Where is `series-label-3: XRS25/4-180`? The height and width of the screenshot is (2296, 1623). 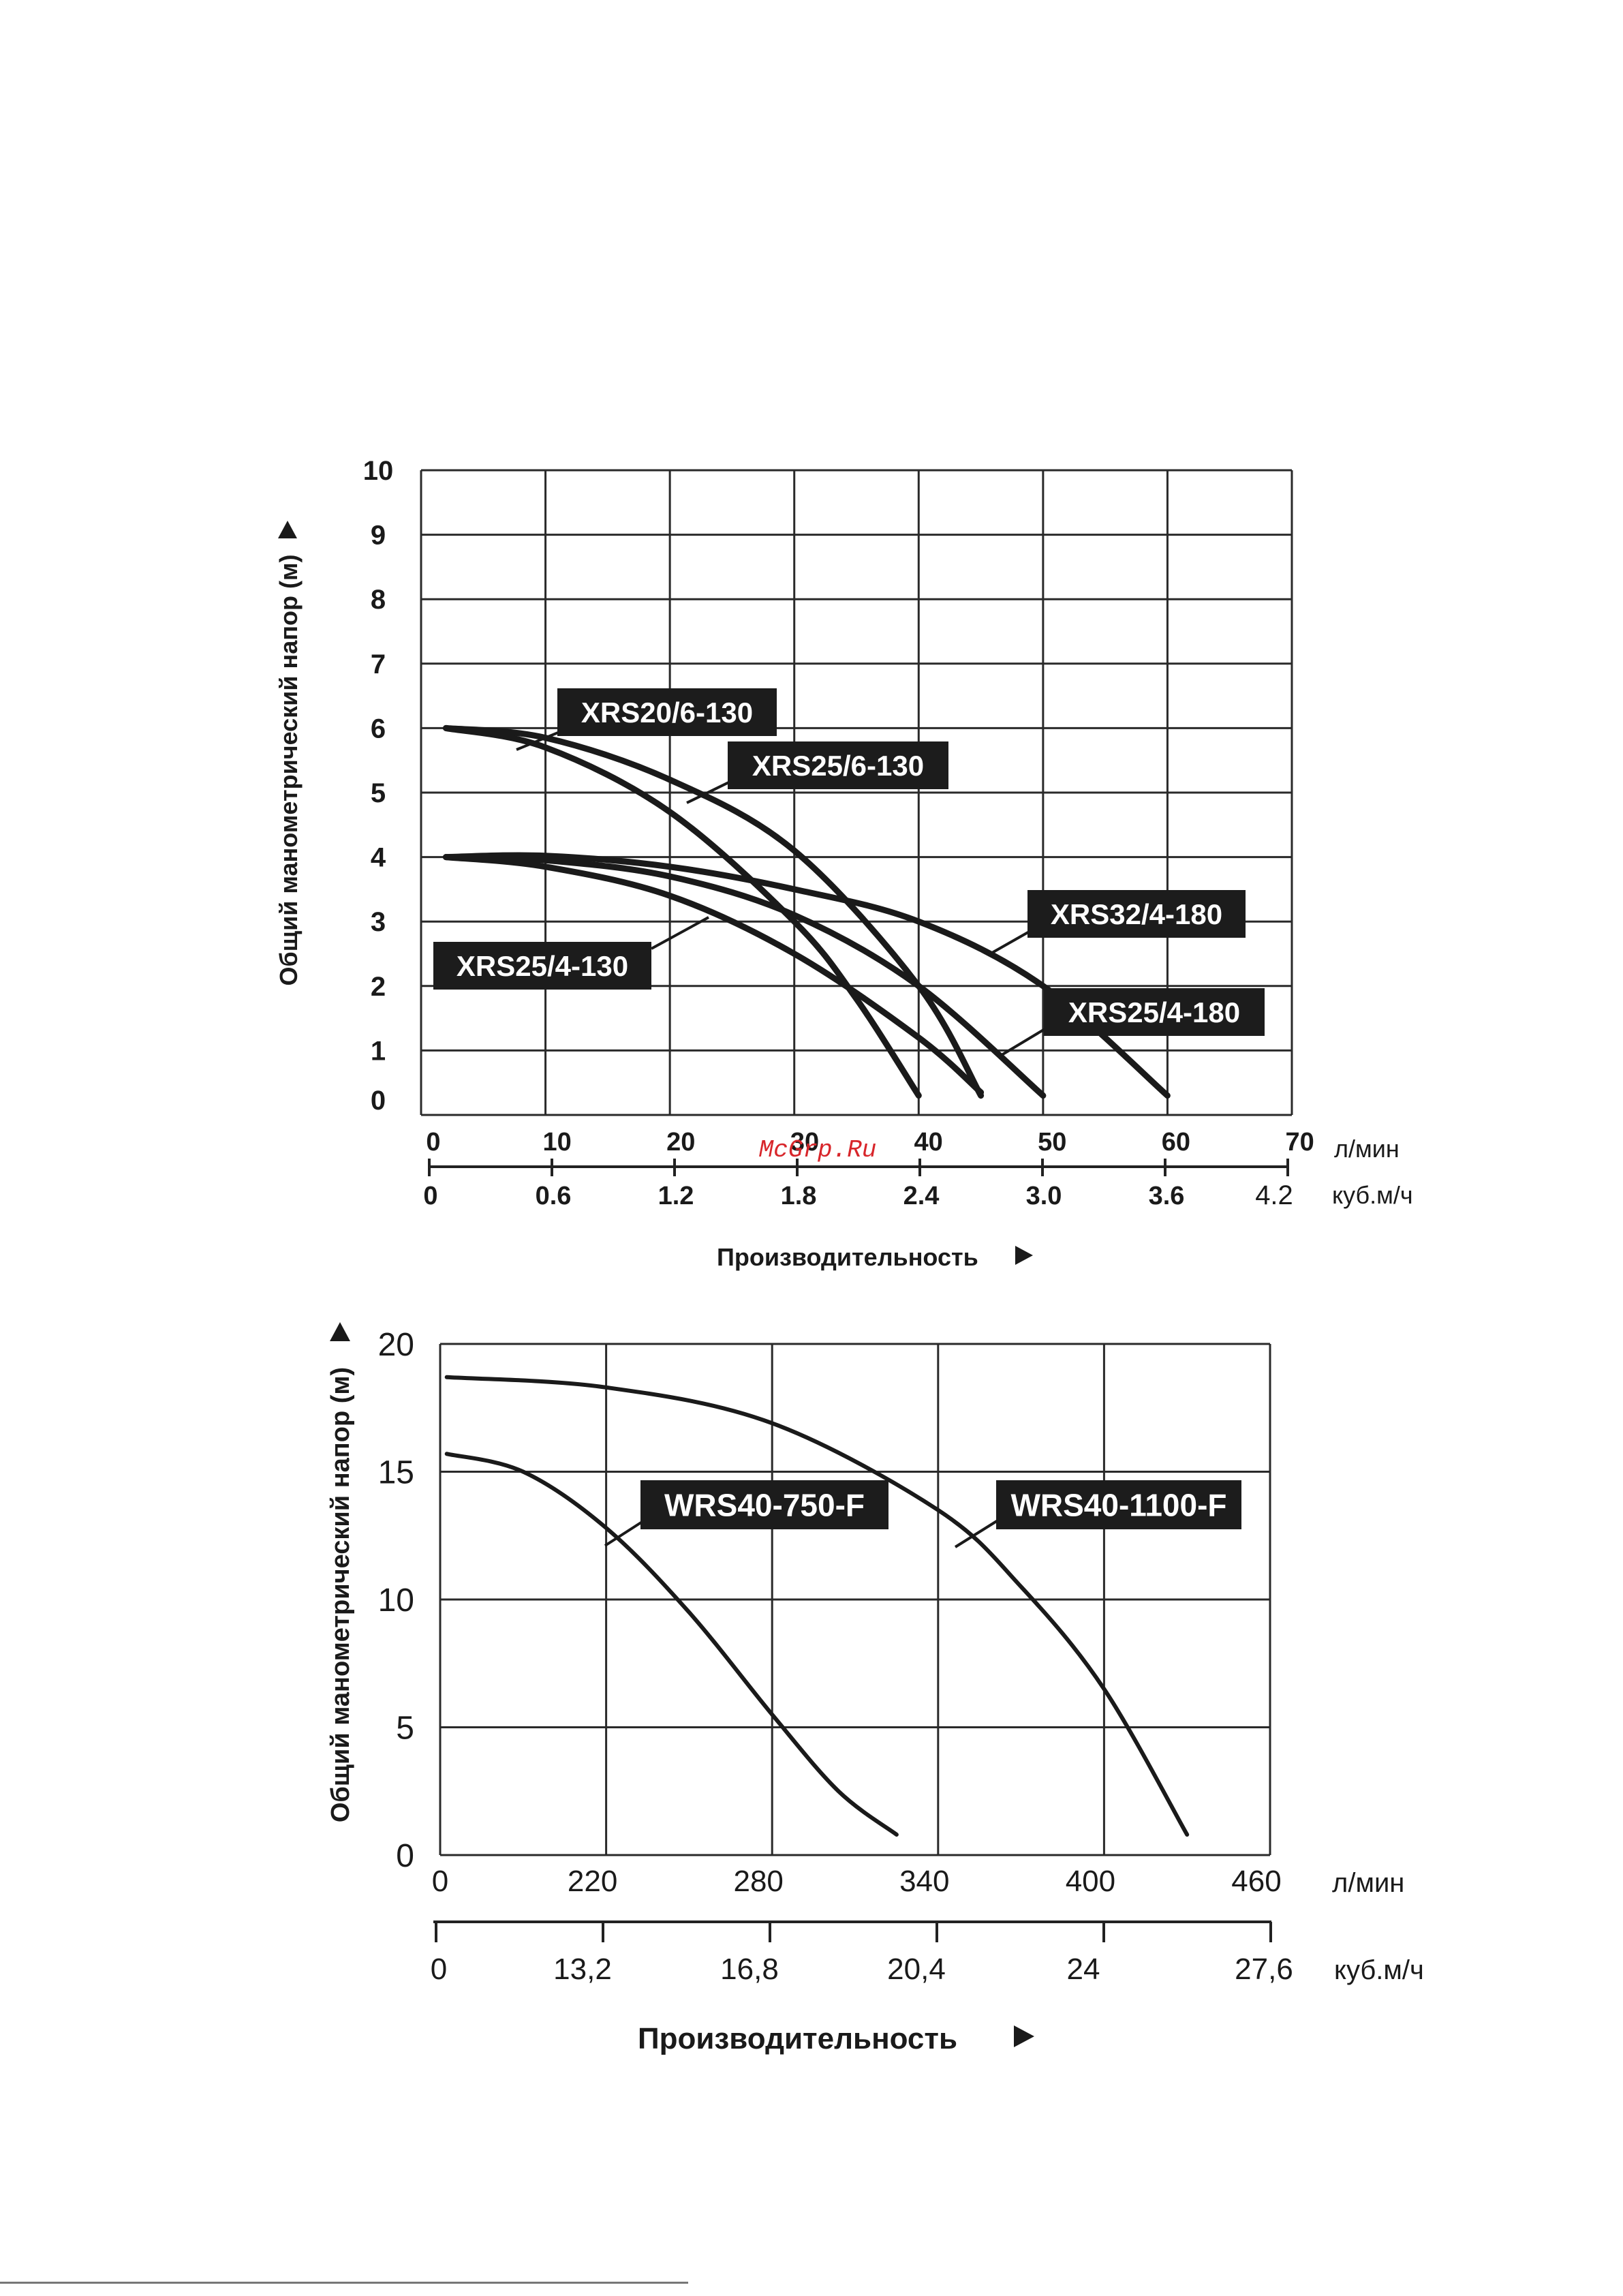 series-label-3: XRS25/4-180 is located at coordinates (1154, 1012).